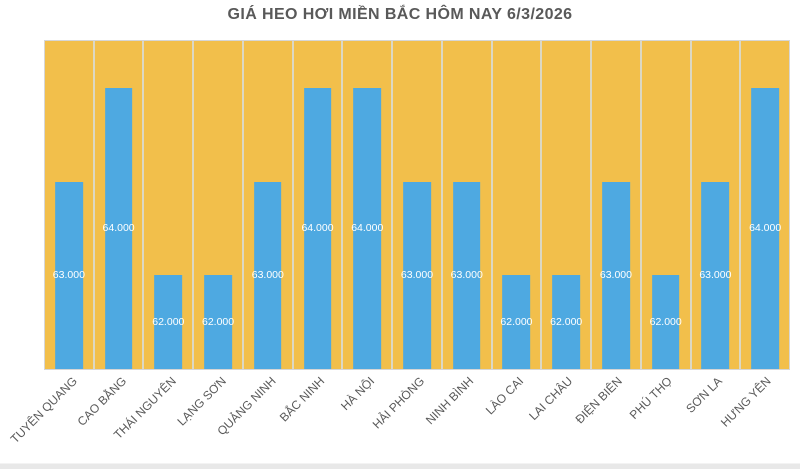 Image resolution: width=800 pixels, height=469 pixels. I want to click on x-axis-label: PHÚ THỌ, so click(650, 398).